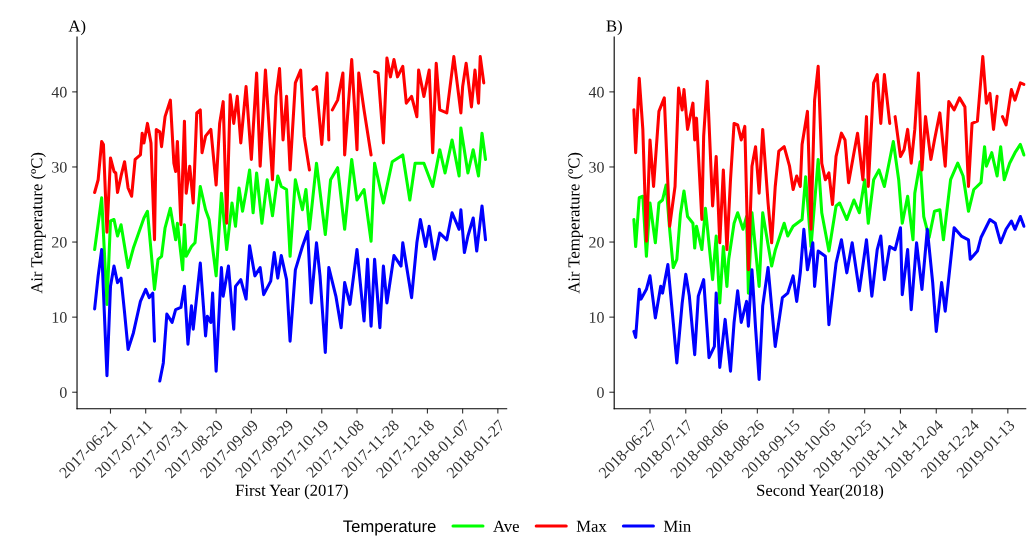 Image resolution: width=1034 pixels, height=545 pixels. Describe the element at coordinates (614, 27) in the screenshot. I see `chart-title: B)` at that location.